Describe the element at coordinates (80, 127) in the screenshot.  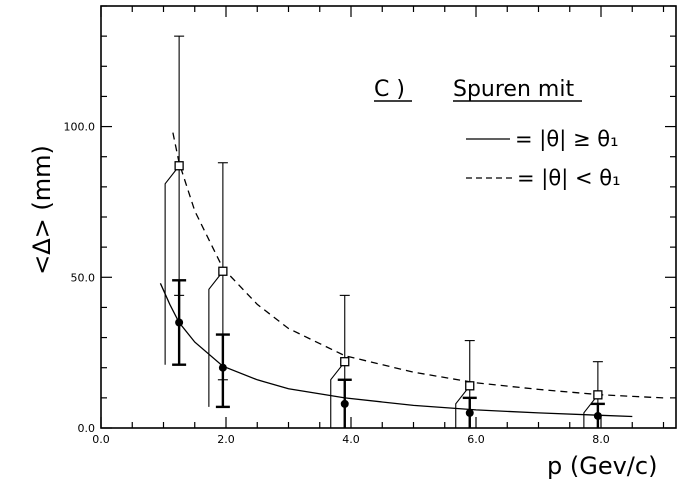
I see `y-tick-label: 100.0` at that location.